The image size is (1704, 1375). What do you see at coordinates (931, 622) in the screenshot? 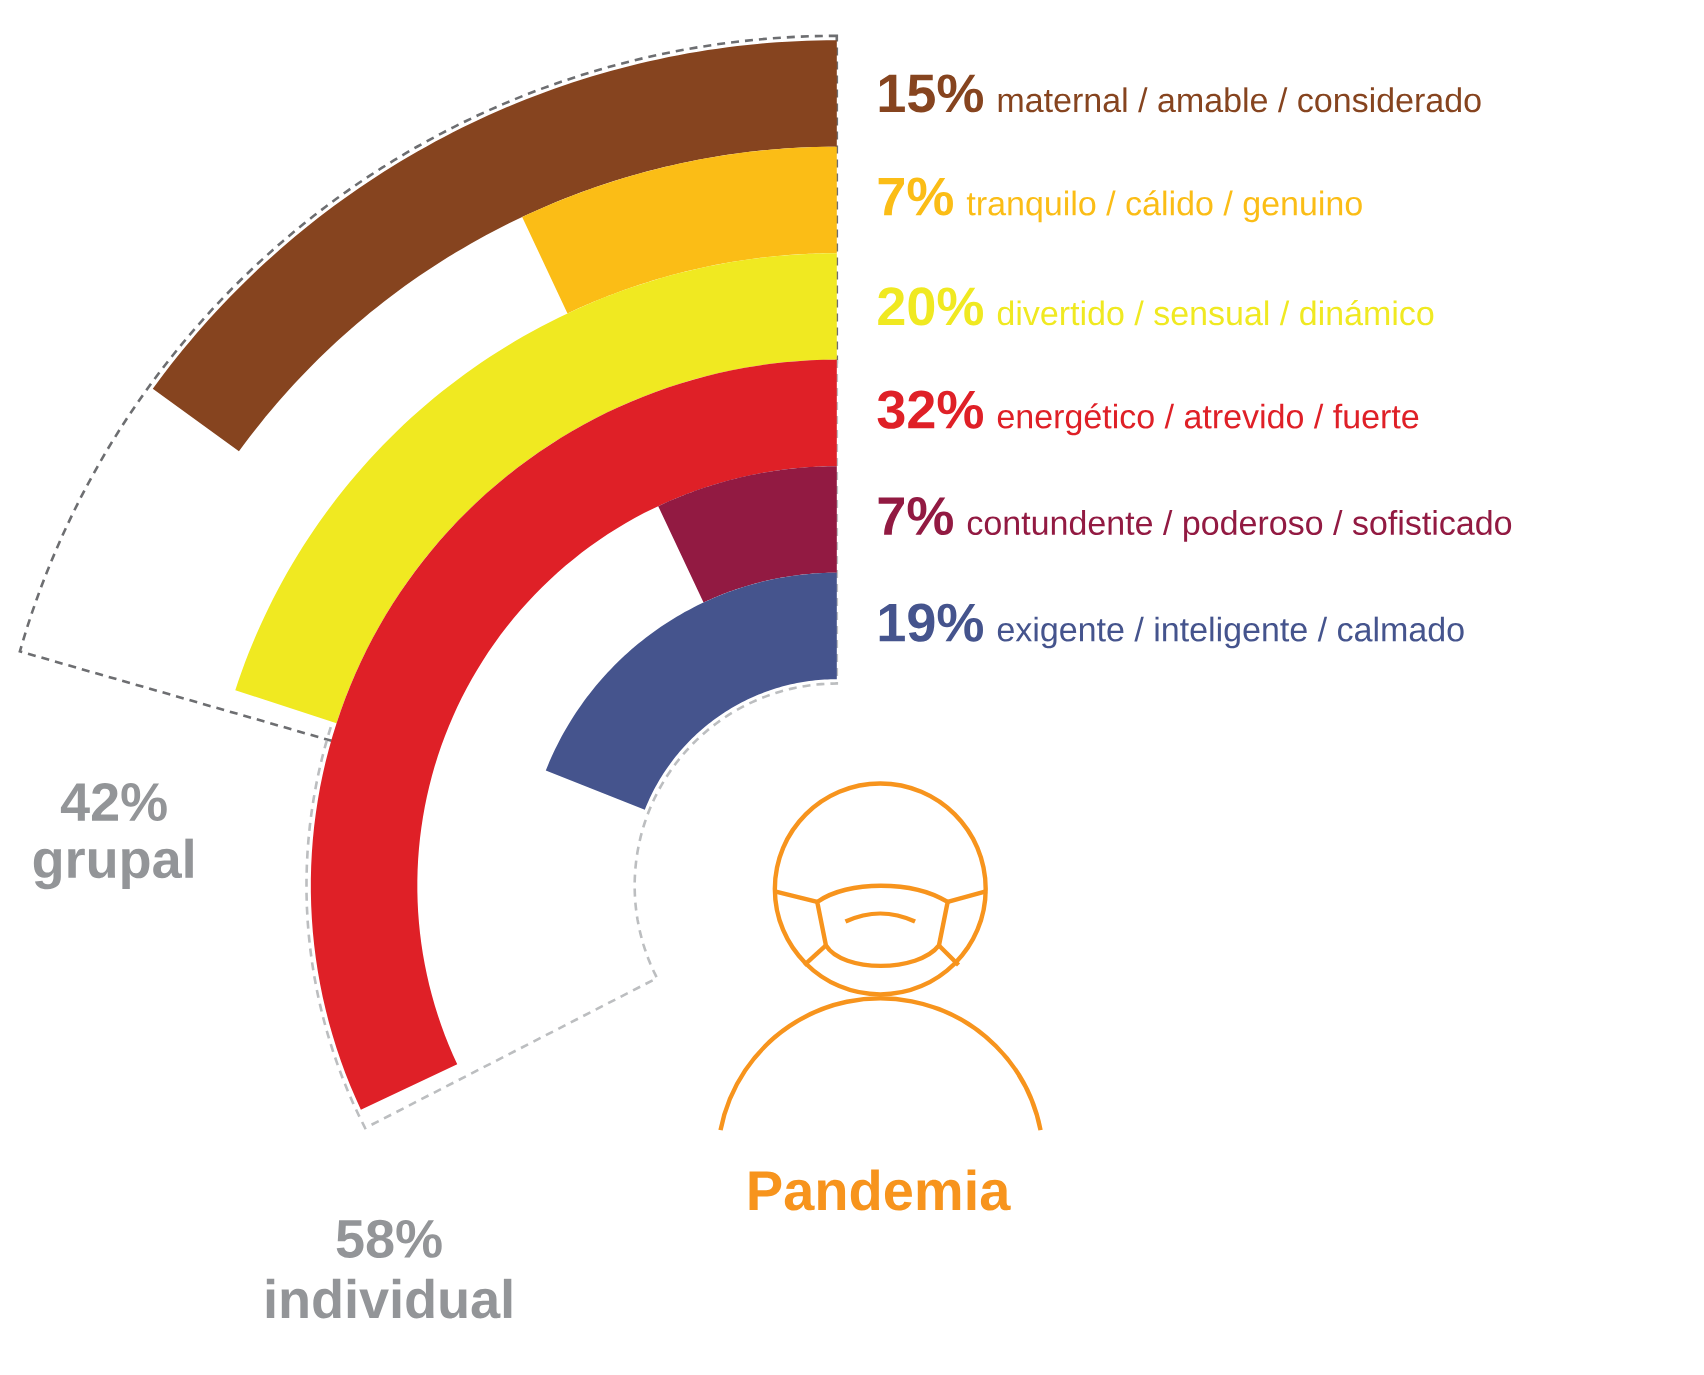
I see `data-label: 19%` at bounding box center [931, 622].